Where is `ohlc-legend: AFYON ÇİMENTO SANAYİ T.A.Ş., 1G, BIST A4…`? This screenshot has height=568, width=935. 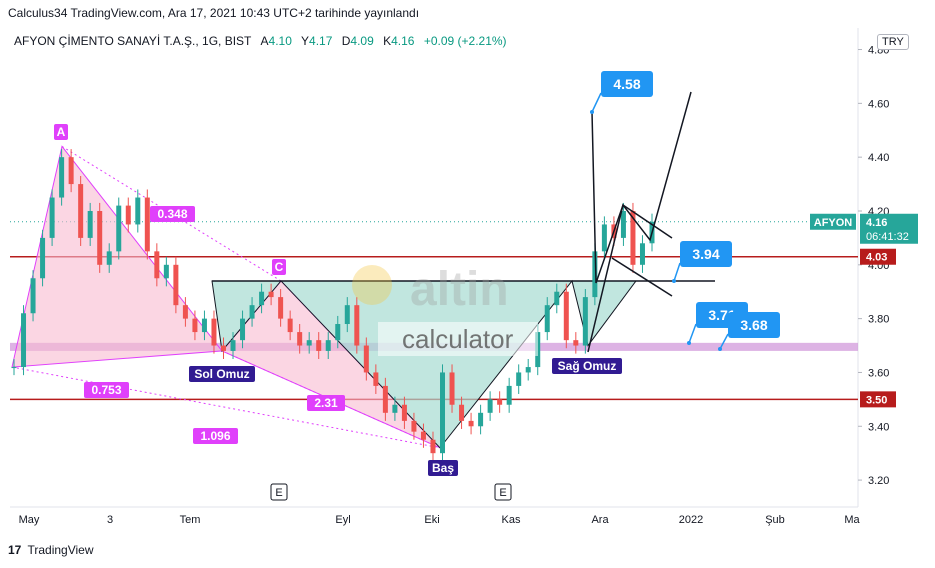
ohlc-legend: AFYON ÇİMENTO SANAYİ T.A.Ş., 1G, BIST A4… is located at coordinates (263, 41).